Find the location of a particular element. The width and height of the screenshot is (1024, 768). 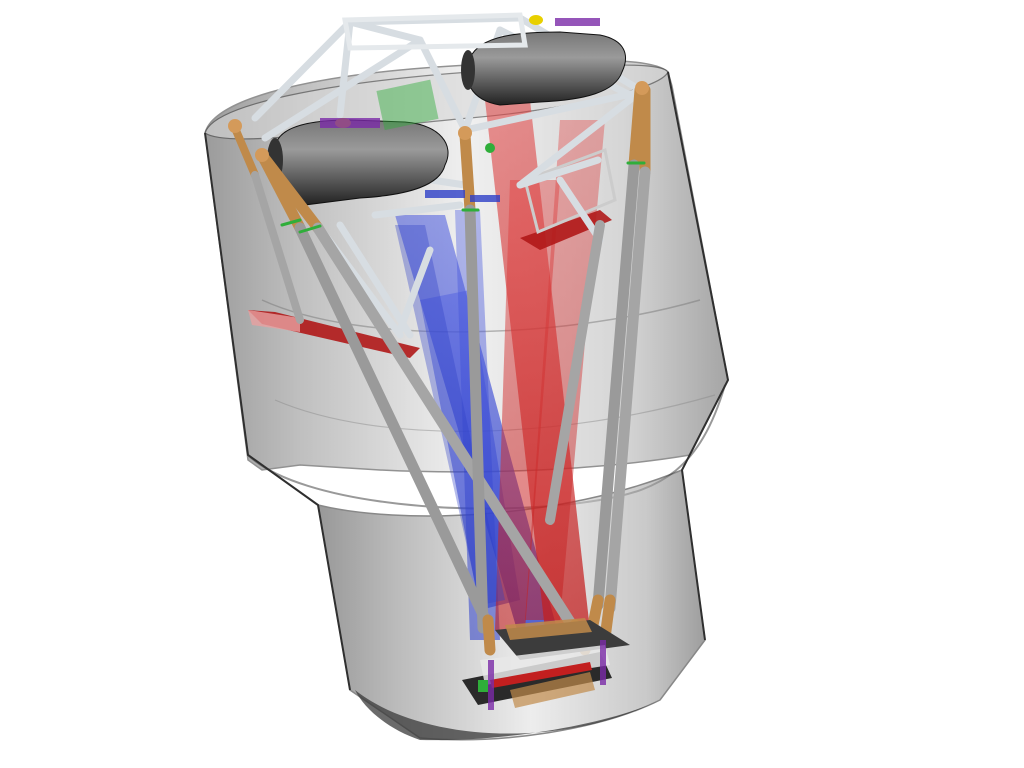

detector-bar is located at coordinates (552, 690).